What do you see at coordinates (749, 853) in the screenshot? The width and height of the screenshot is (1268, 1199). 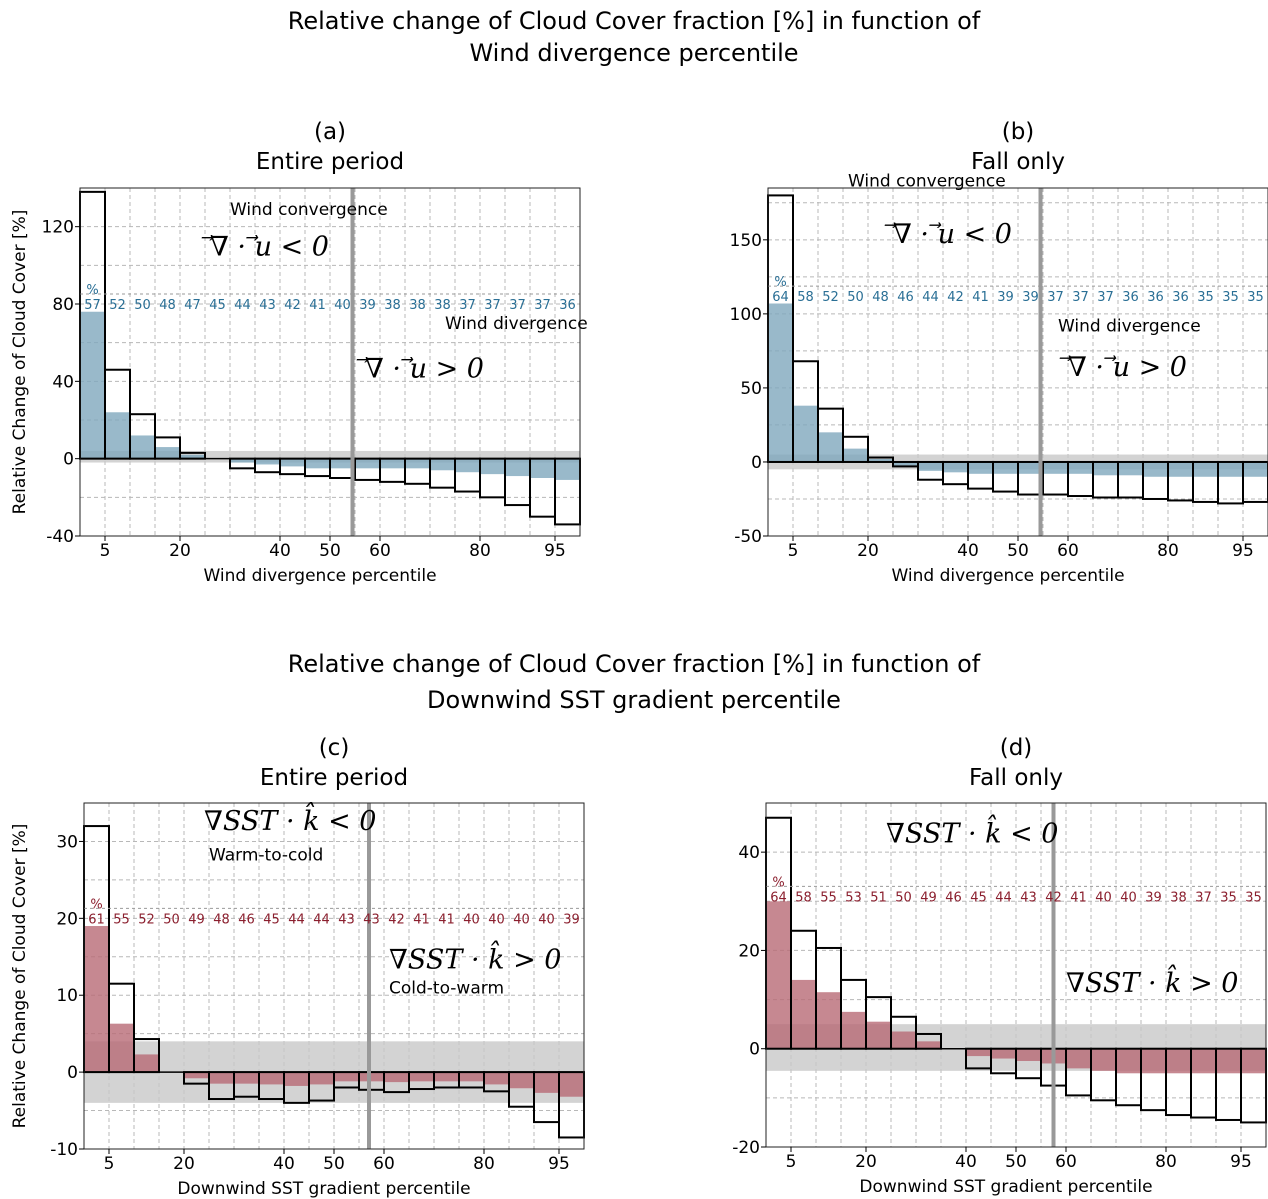 I see `panel-d-y-tick-label: 40` at bounding box center [749, 853].